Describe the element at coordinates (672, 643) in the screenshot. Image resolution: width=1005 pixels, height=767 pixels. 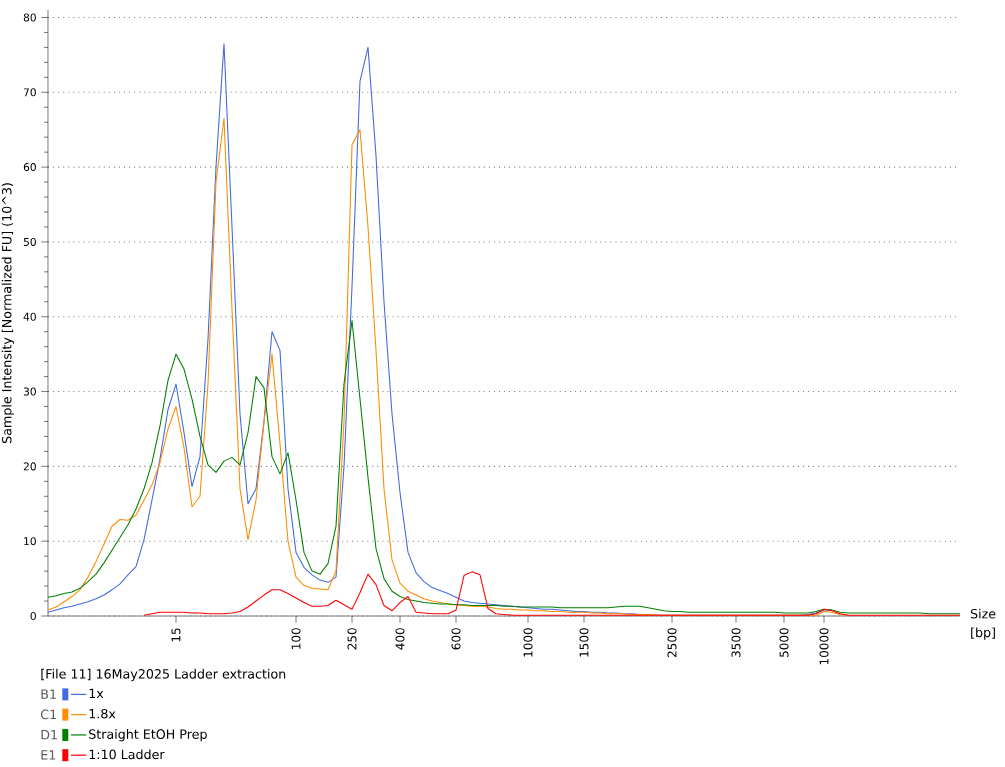
I see `x-tick-label: 2500` at that location.